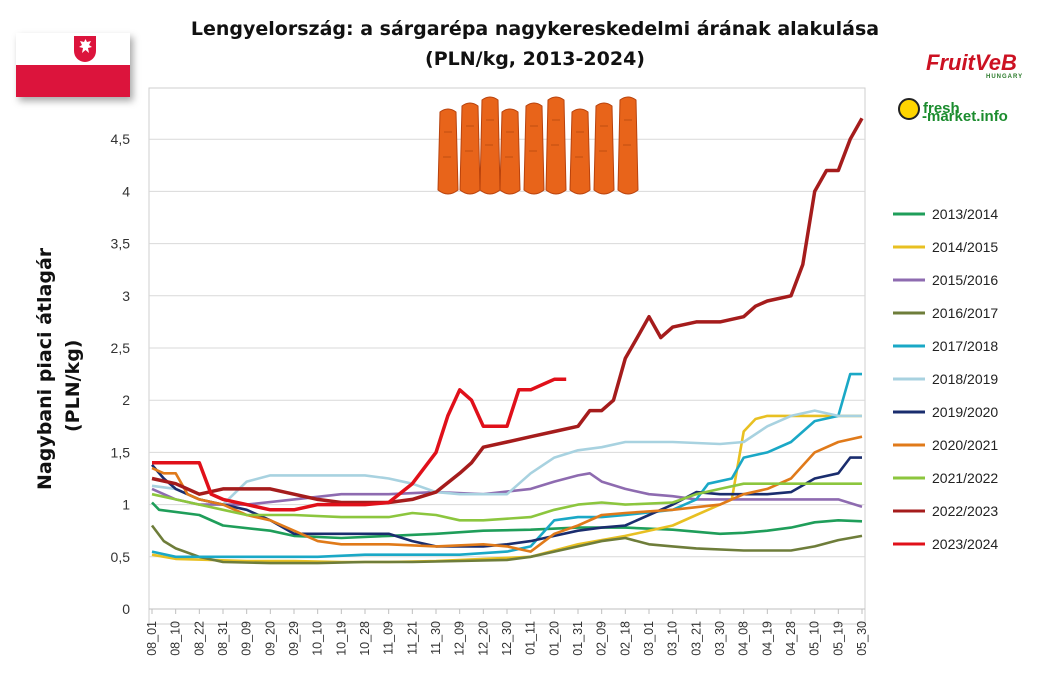  Describe the element at coordinates (126, 296) in the screenshot. I see `y-tick-label: 3` at that location.